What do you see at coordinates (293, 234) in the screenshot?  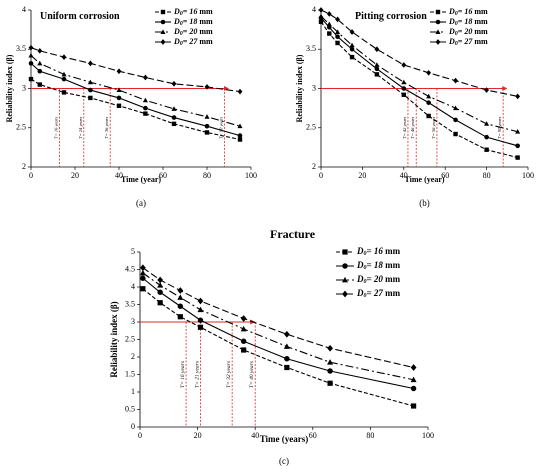 I see `chart-title: Fracture` at bounding box center [293, 234].